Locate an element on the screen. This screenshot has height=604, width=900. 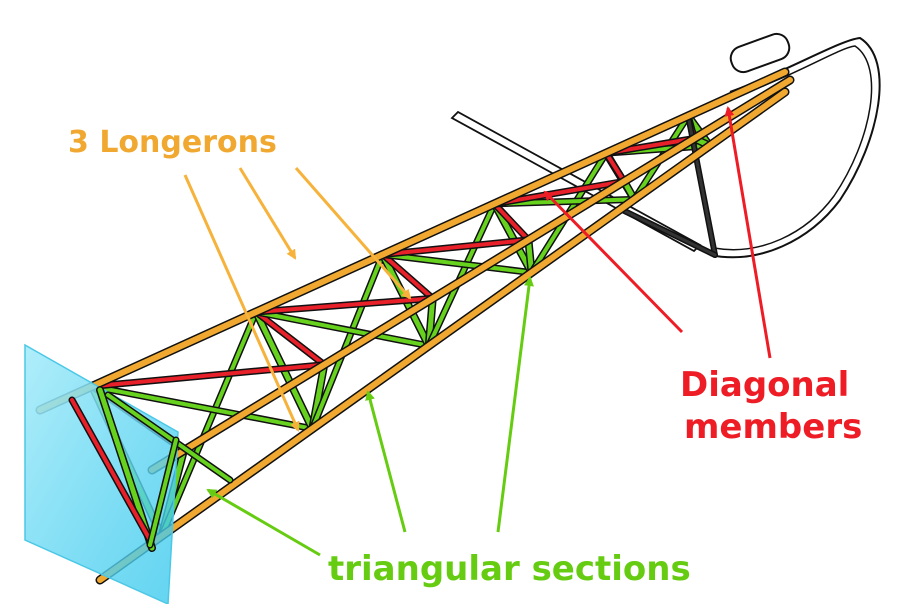
cross-section-plane is located at coordinates (101, 473).